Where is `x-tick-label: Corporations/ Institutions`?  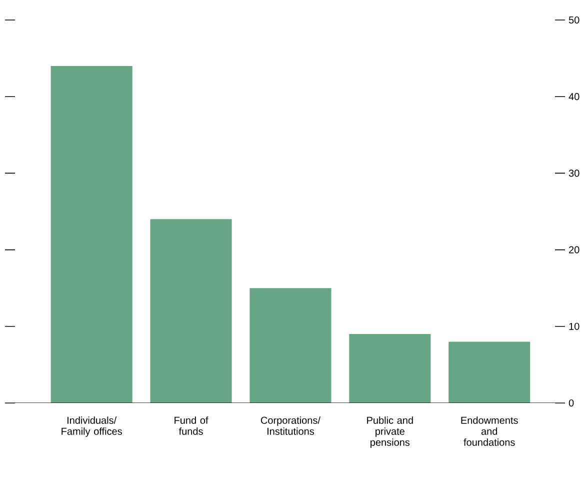 x-tick-label: Corporations/ Institutions is located at coordinates (290, 425).